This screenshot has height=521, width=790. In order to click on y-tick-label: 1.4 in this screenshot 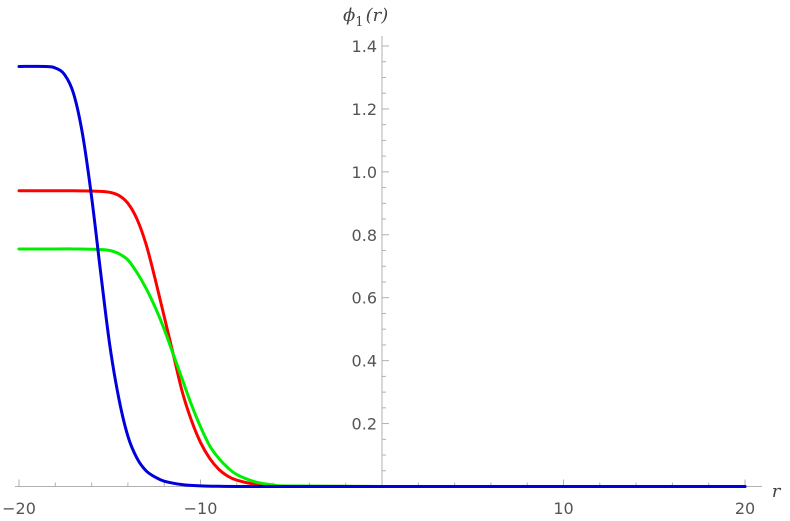, I will do `click(364, 46)`.